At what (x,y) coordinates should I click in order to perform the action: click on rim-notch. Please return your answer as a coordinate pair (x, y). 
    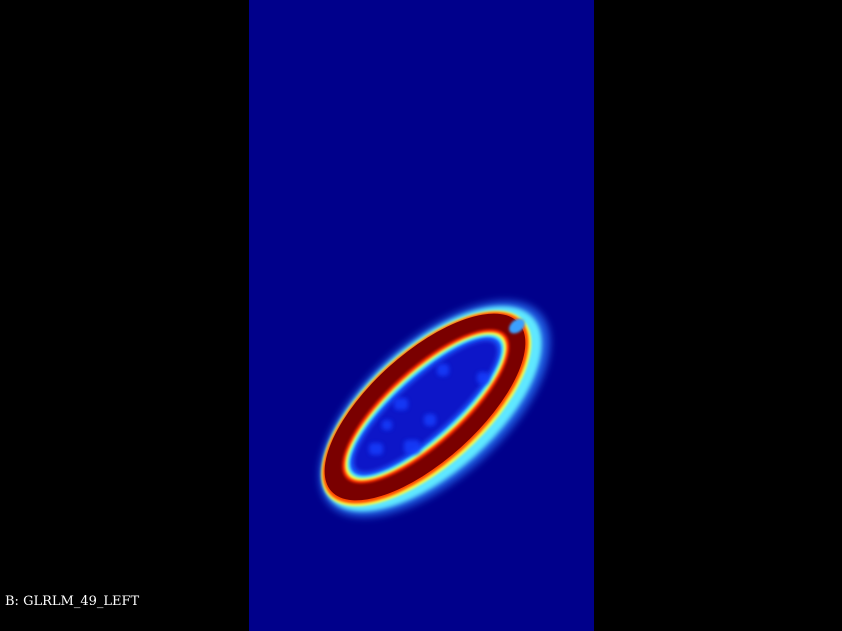
    Looking at the image, I should click on (517, 326).